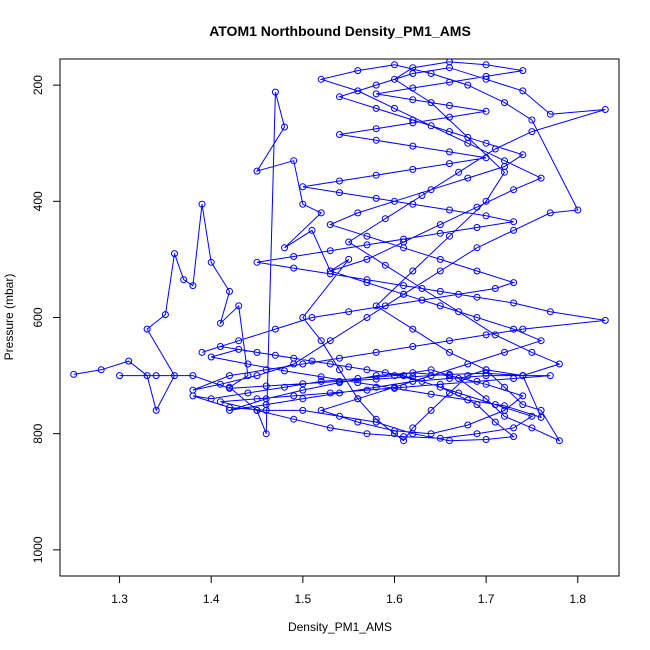  What do you see at coordinates (38, 85) in the screenshot?
I see `y-tick-label: 200` at bounding box center [38, 85].